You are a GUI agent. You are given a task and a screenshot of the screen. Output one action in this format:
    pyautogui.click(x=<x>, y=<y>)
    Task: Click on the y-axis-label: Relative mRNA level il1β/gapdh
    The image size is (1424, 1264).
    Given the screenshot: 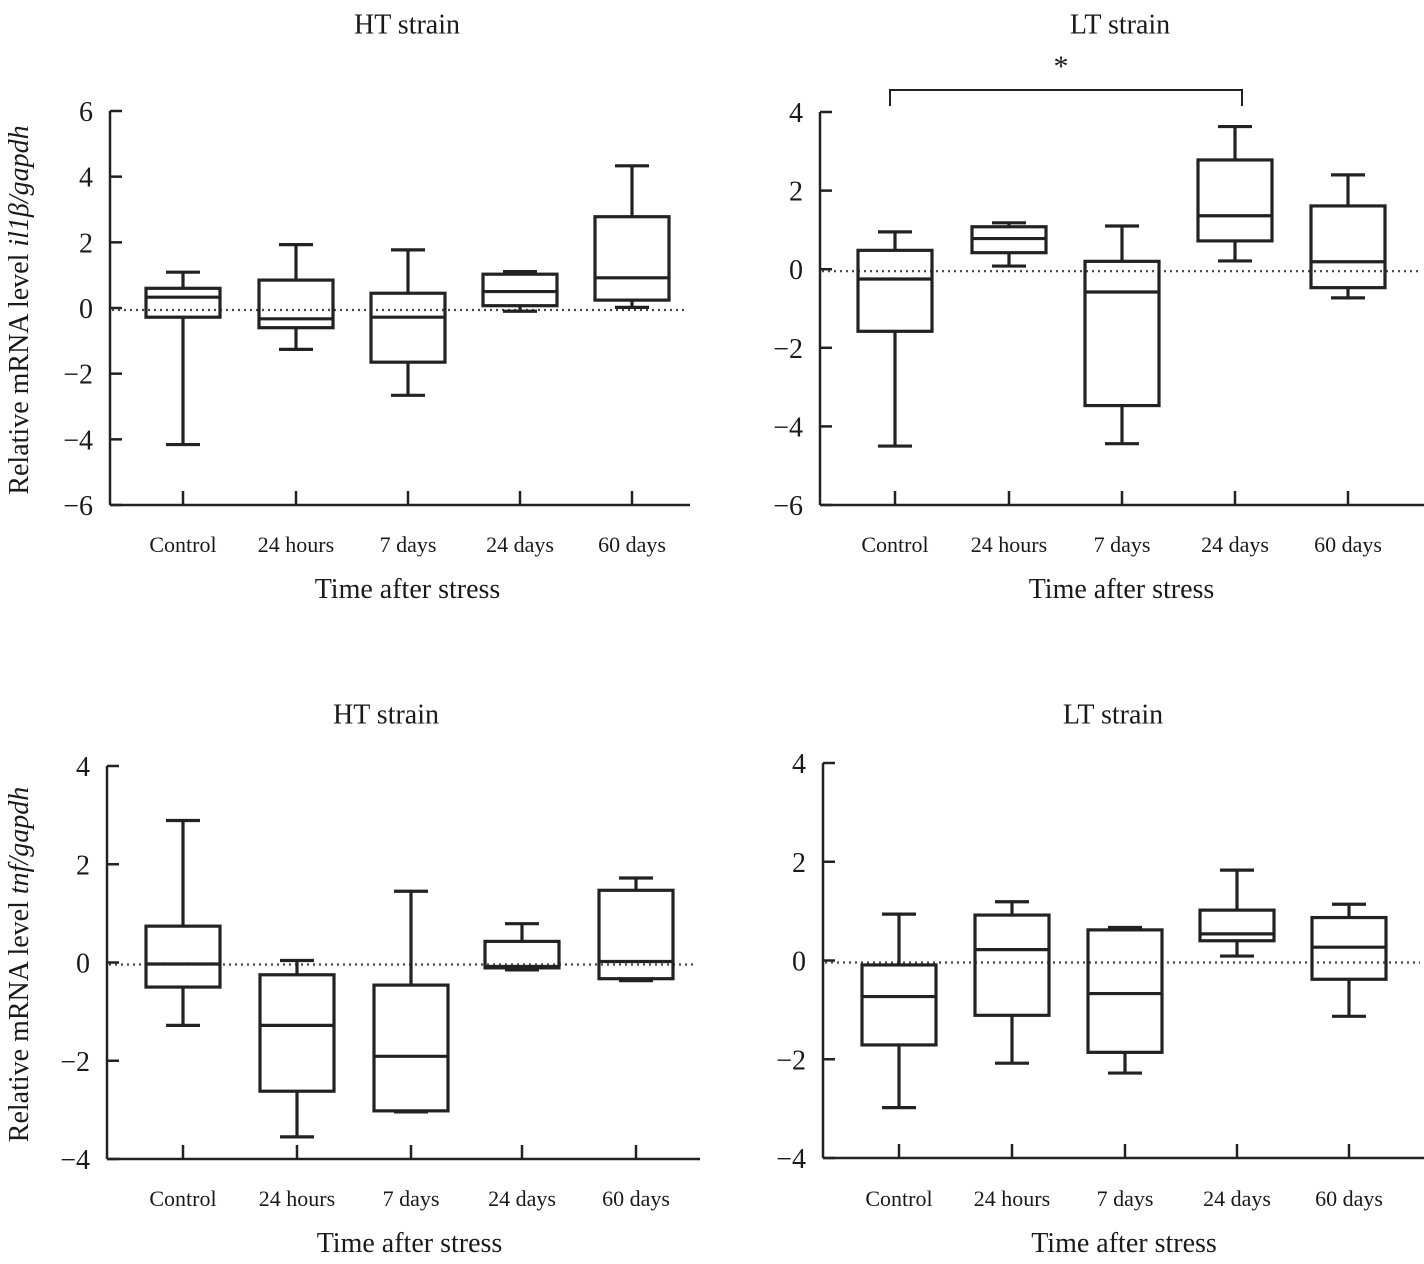 What is the action you would take?
    pyautogui.click(x=19, y=309)
    